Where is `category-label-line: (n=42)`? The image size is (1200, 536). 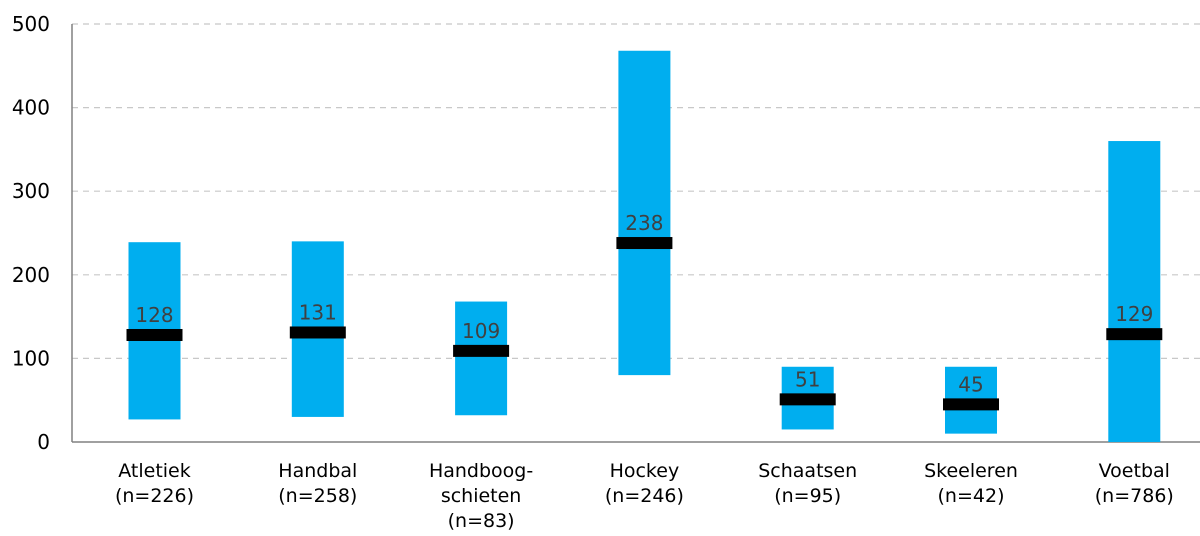 category-label-line: (n=42) is located at coordinates (971, 496).